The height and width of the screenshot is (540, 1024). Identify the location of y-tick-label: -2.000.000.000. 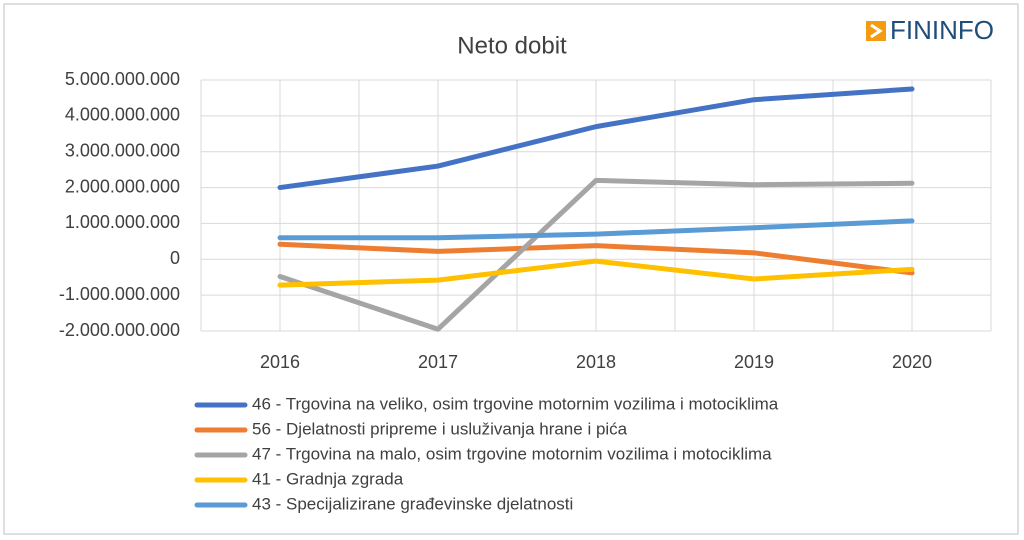
(119, 330).